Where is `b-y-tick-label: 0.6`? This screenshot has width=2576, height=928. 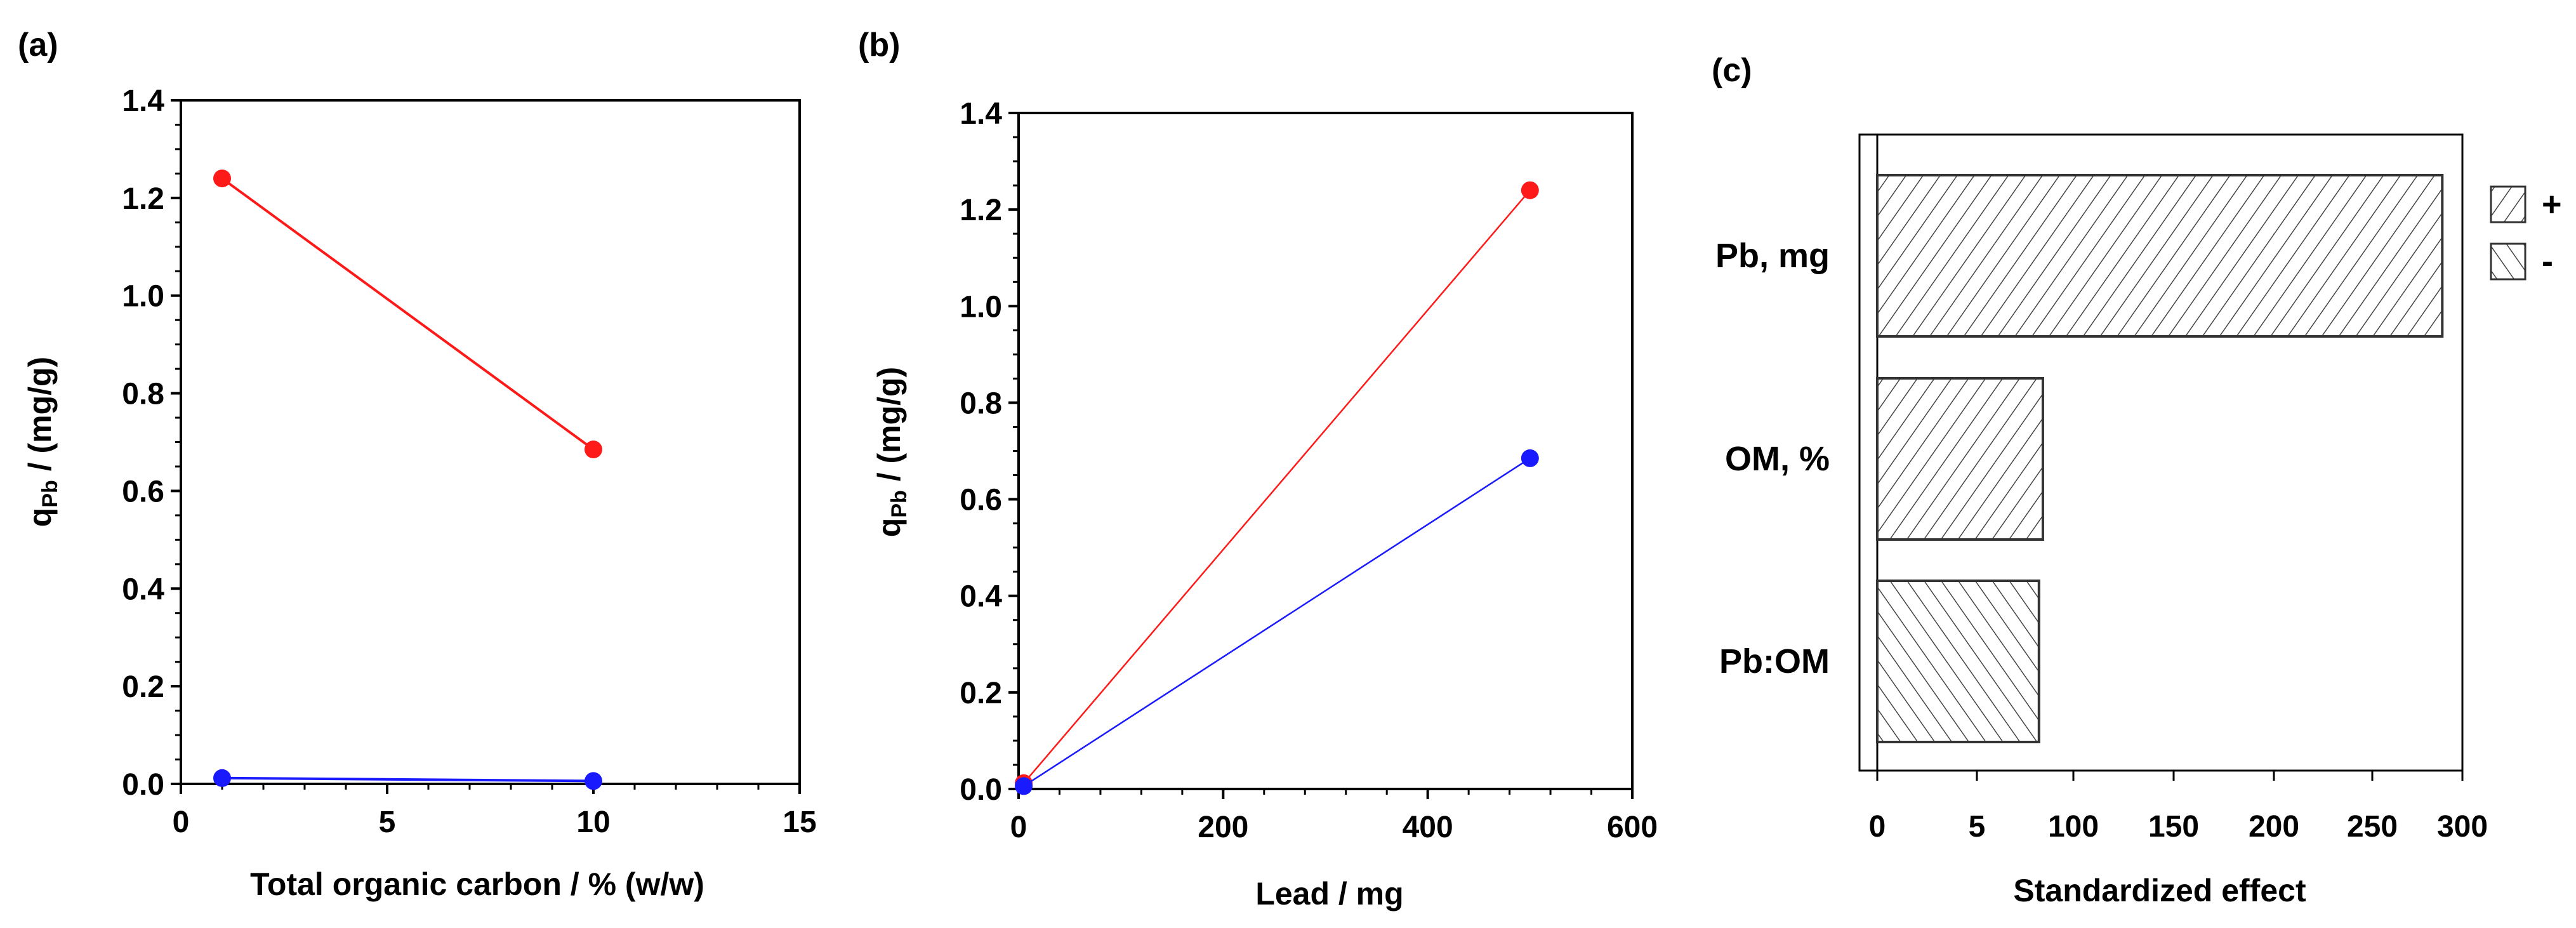
b-y-tick-label: 0.6 is located at coordinates (981, 500).